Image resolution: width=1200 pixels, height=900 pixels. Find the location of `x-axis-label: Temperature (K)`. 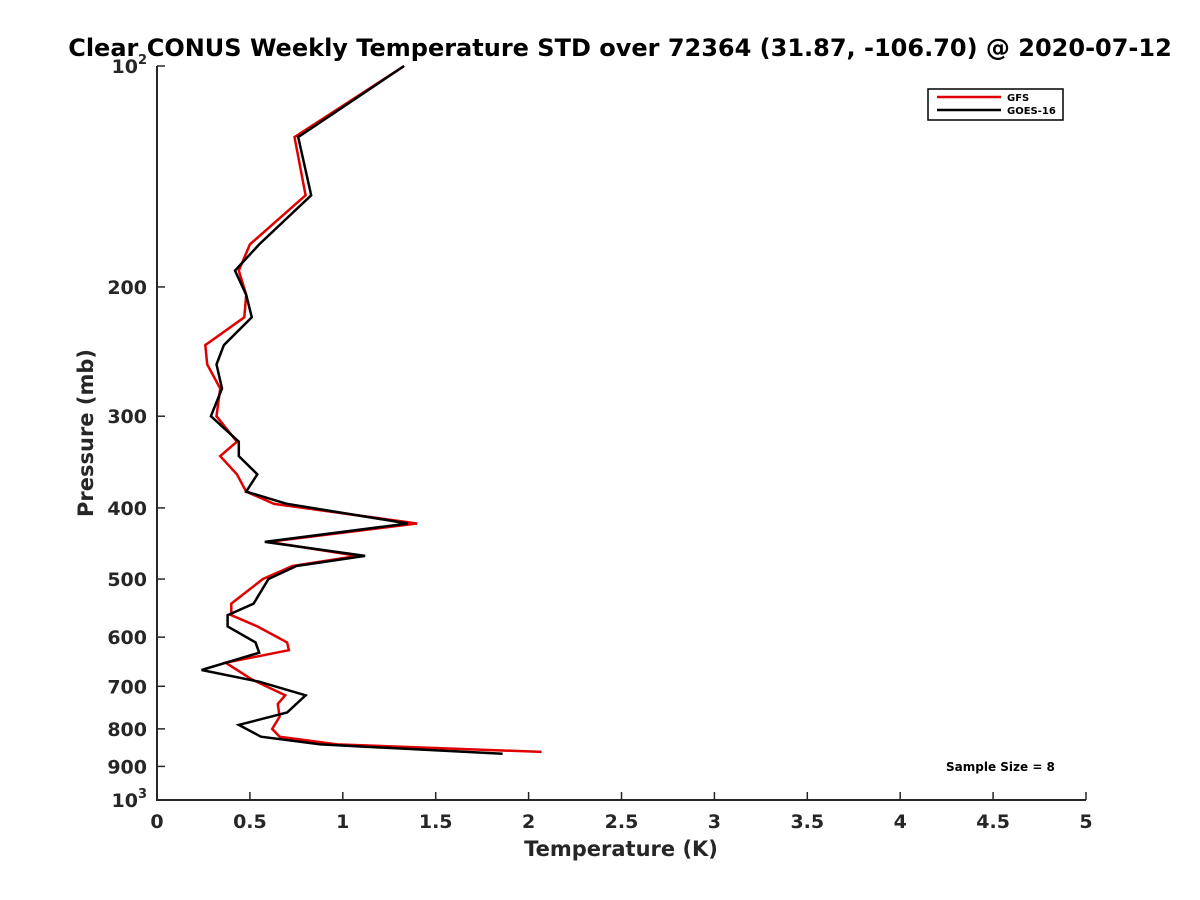

x-axis-label: Temperature (K) is located at coordinates (621, 849).